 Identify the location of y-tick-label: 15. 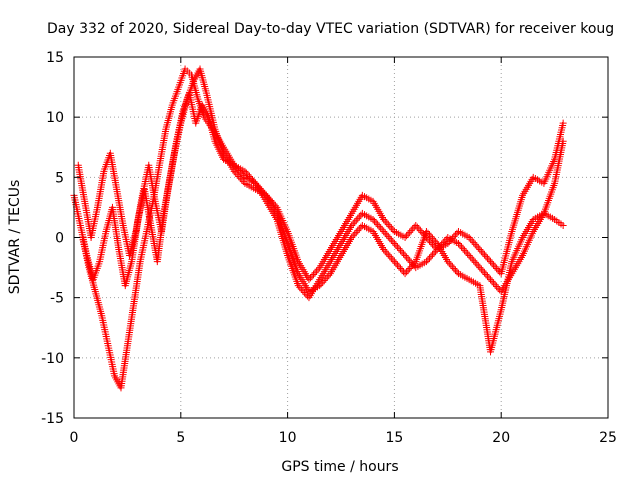
(55, 58).